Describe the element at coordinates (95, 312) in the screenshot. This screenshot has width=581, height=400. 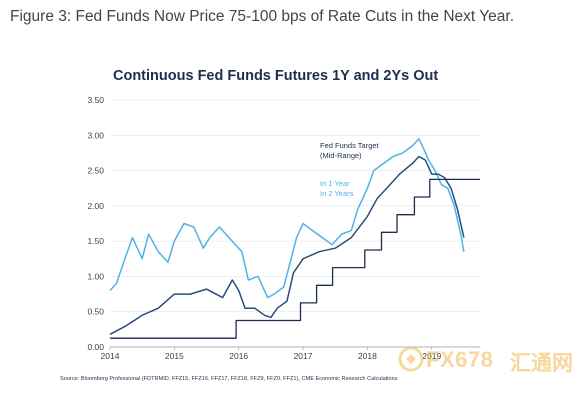
I see `y-tick-label: 0.50` at that location.